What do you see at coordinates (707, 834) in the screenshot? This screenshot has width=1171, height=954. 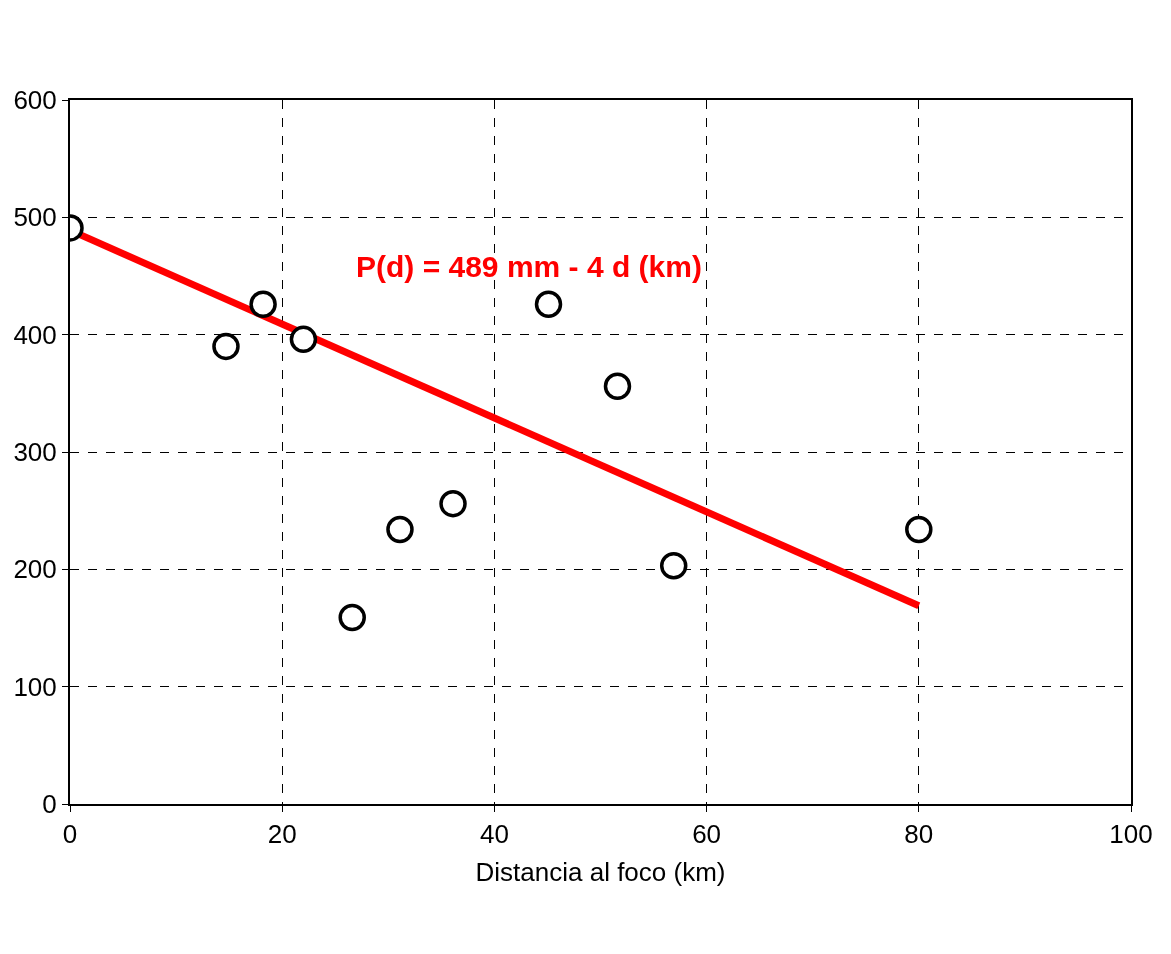 I see `x-tick-label: 60` at bounding box center [707, 834].